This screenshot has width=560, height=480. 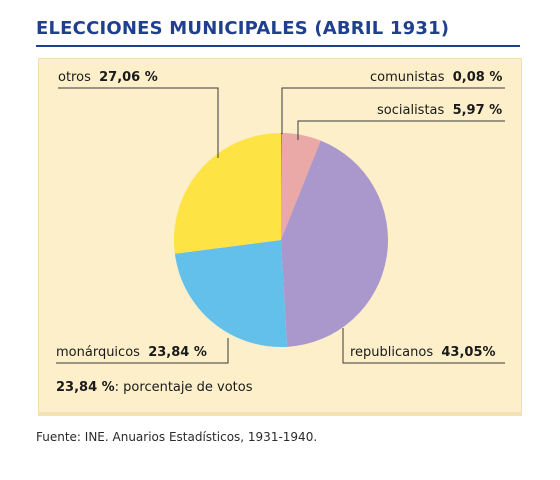 What do you see at coordinates (74, 77) in the screenshot?
I see `label-otros-name: otros` at bounding box center [74, 77].